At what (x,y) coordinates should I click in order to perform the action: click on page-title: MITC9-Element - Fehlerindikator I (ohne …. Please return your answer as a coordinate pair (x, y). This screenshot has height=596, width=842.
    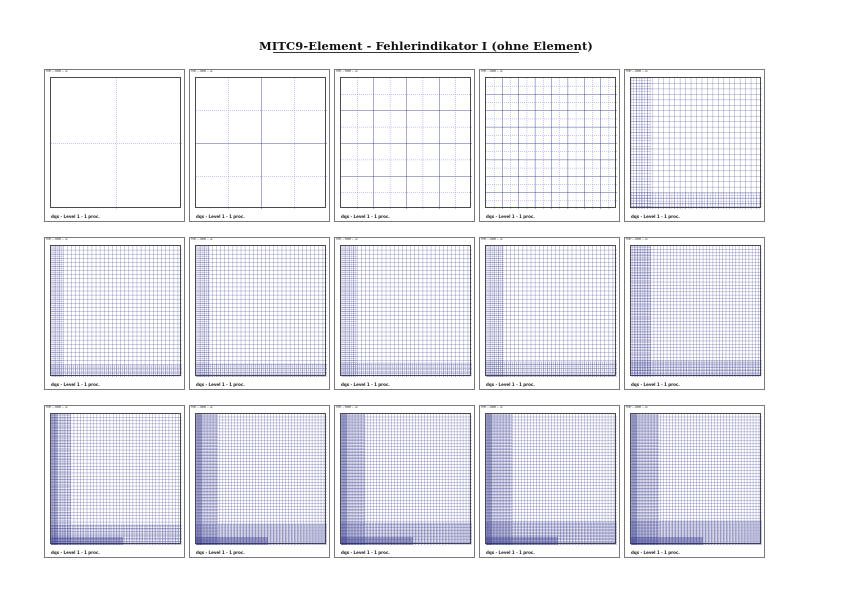
    Looking at the image, I should click on (426, 46).